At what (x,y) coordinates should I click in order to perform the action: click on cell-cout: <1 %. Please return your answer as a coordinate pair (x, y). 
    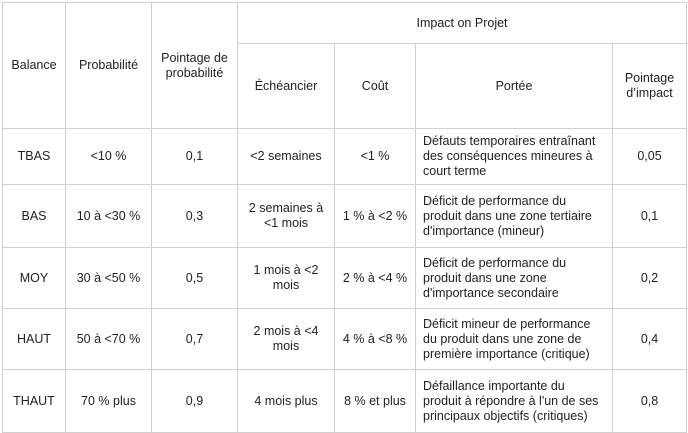
    Looking at the image, I should click on (375, 156).